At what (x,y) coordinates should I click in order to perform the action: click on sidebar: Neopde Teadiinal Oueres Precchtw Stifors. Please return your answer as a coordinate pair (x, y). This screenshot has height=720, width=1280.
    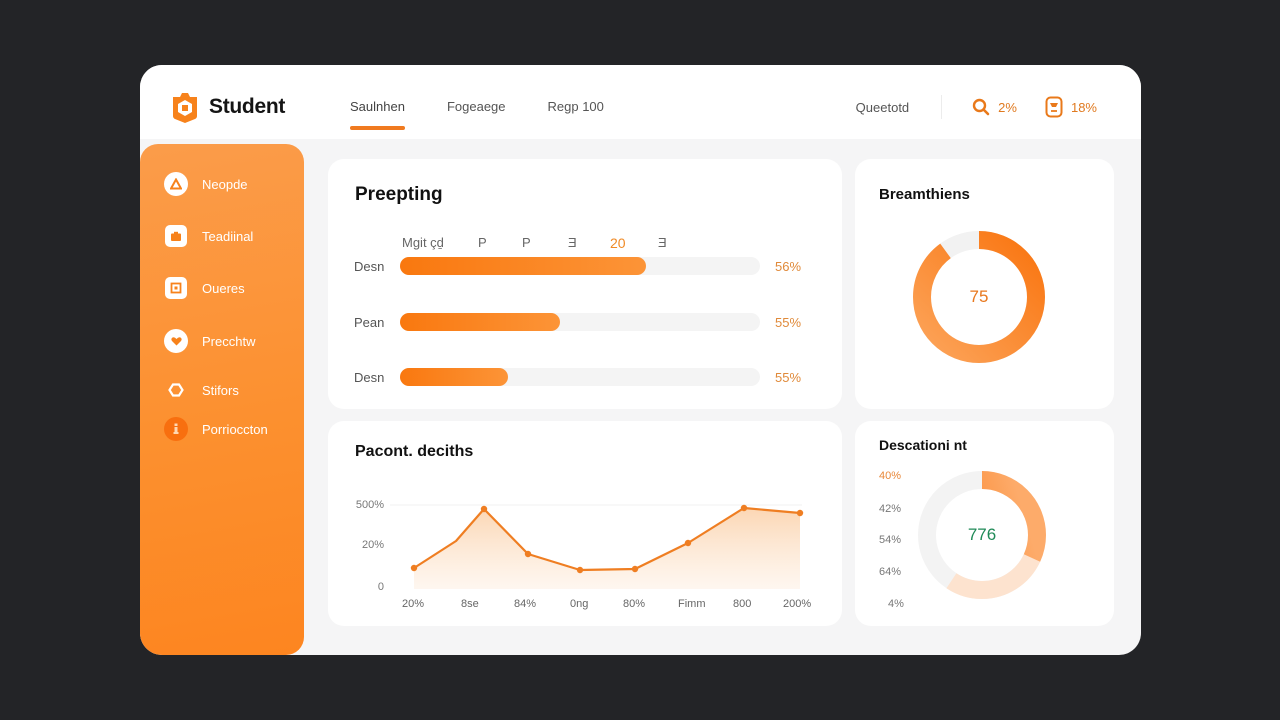
    Looking at the image, I should click on (222, 399).